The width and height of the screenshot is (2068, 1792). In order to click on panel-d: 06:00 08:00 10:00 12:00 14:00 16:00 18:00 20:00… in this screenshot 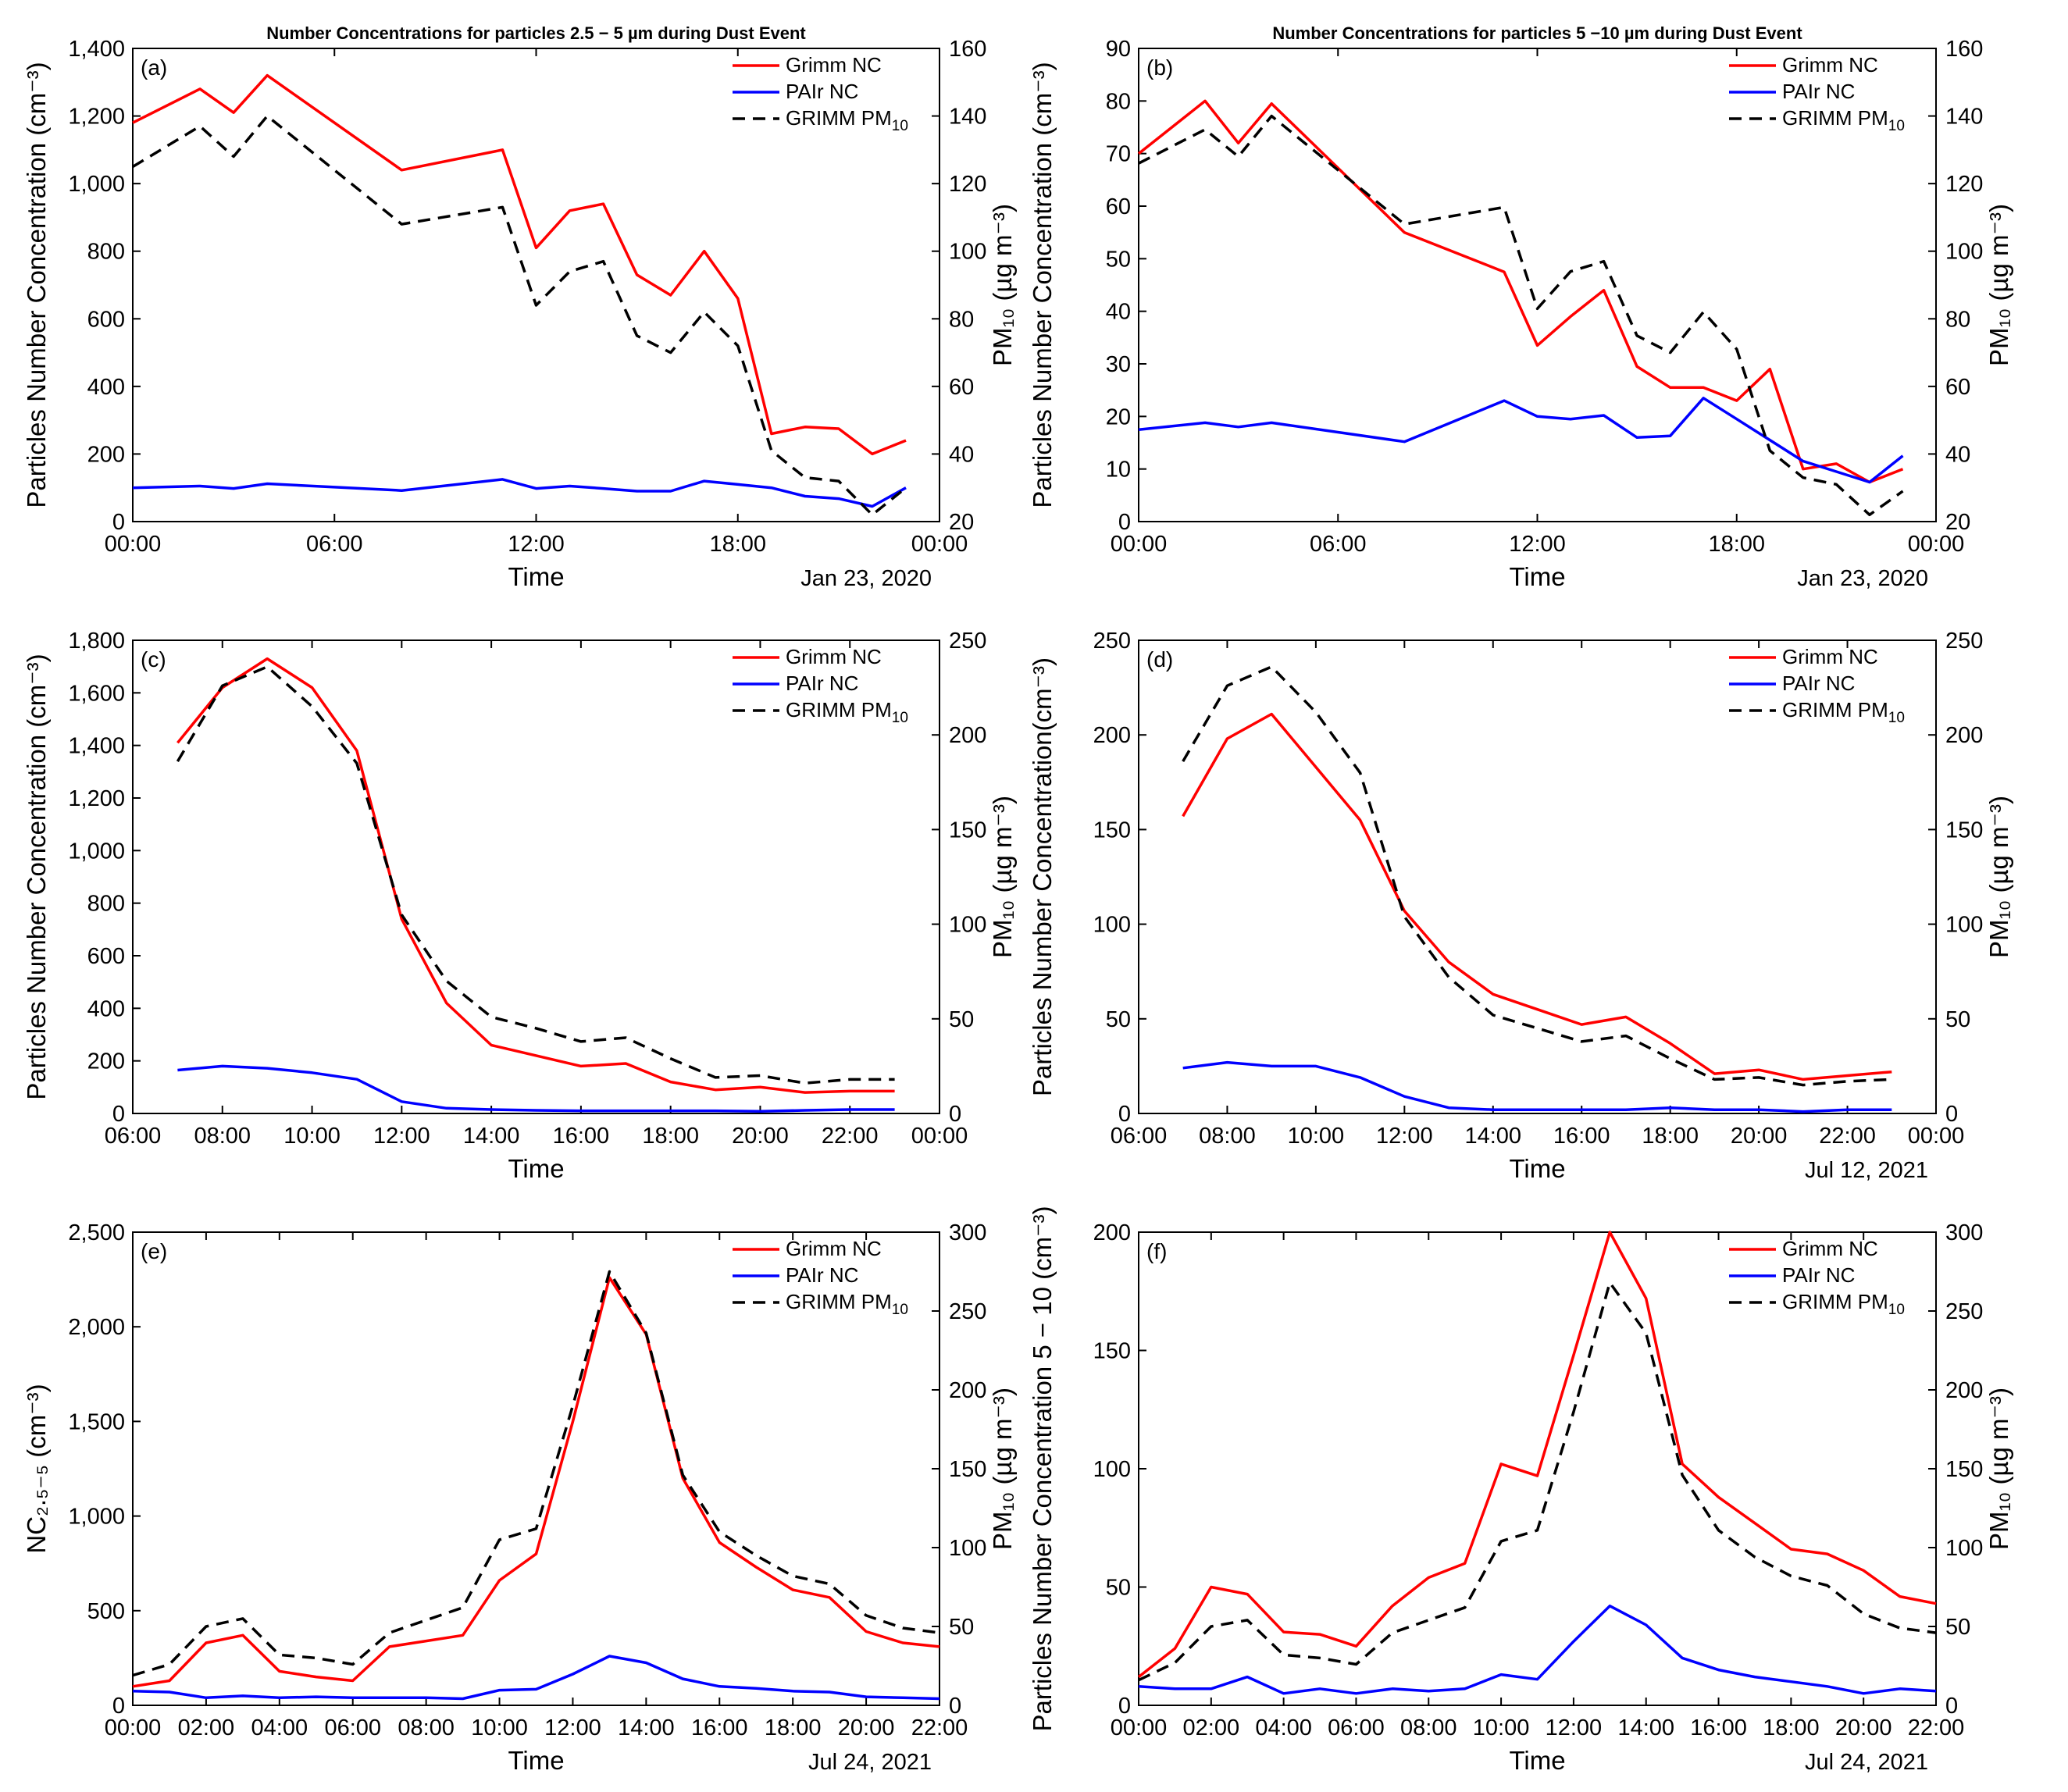, I will do `click(1520, 906)`.